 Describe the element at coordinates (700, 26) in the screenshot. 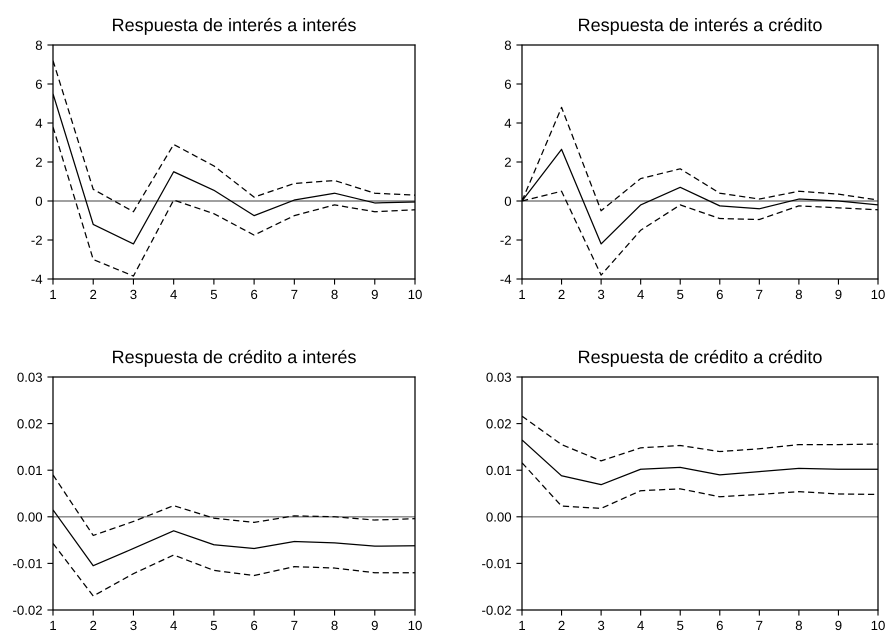

I see `chart-title: Respuesta de interés a crédito` at that location.